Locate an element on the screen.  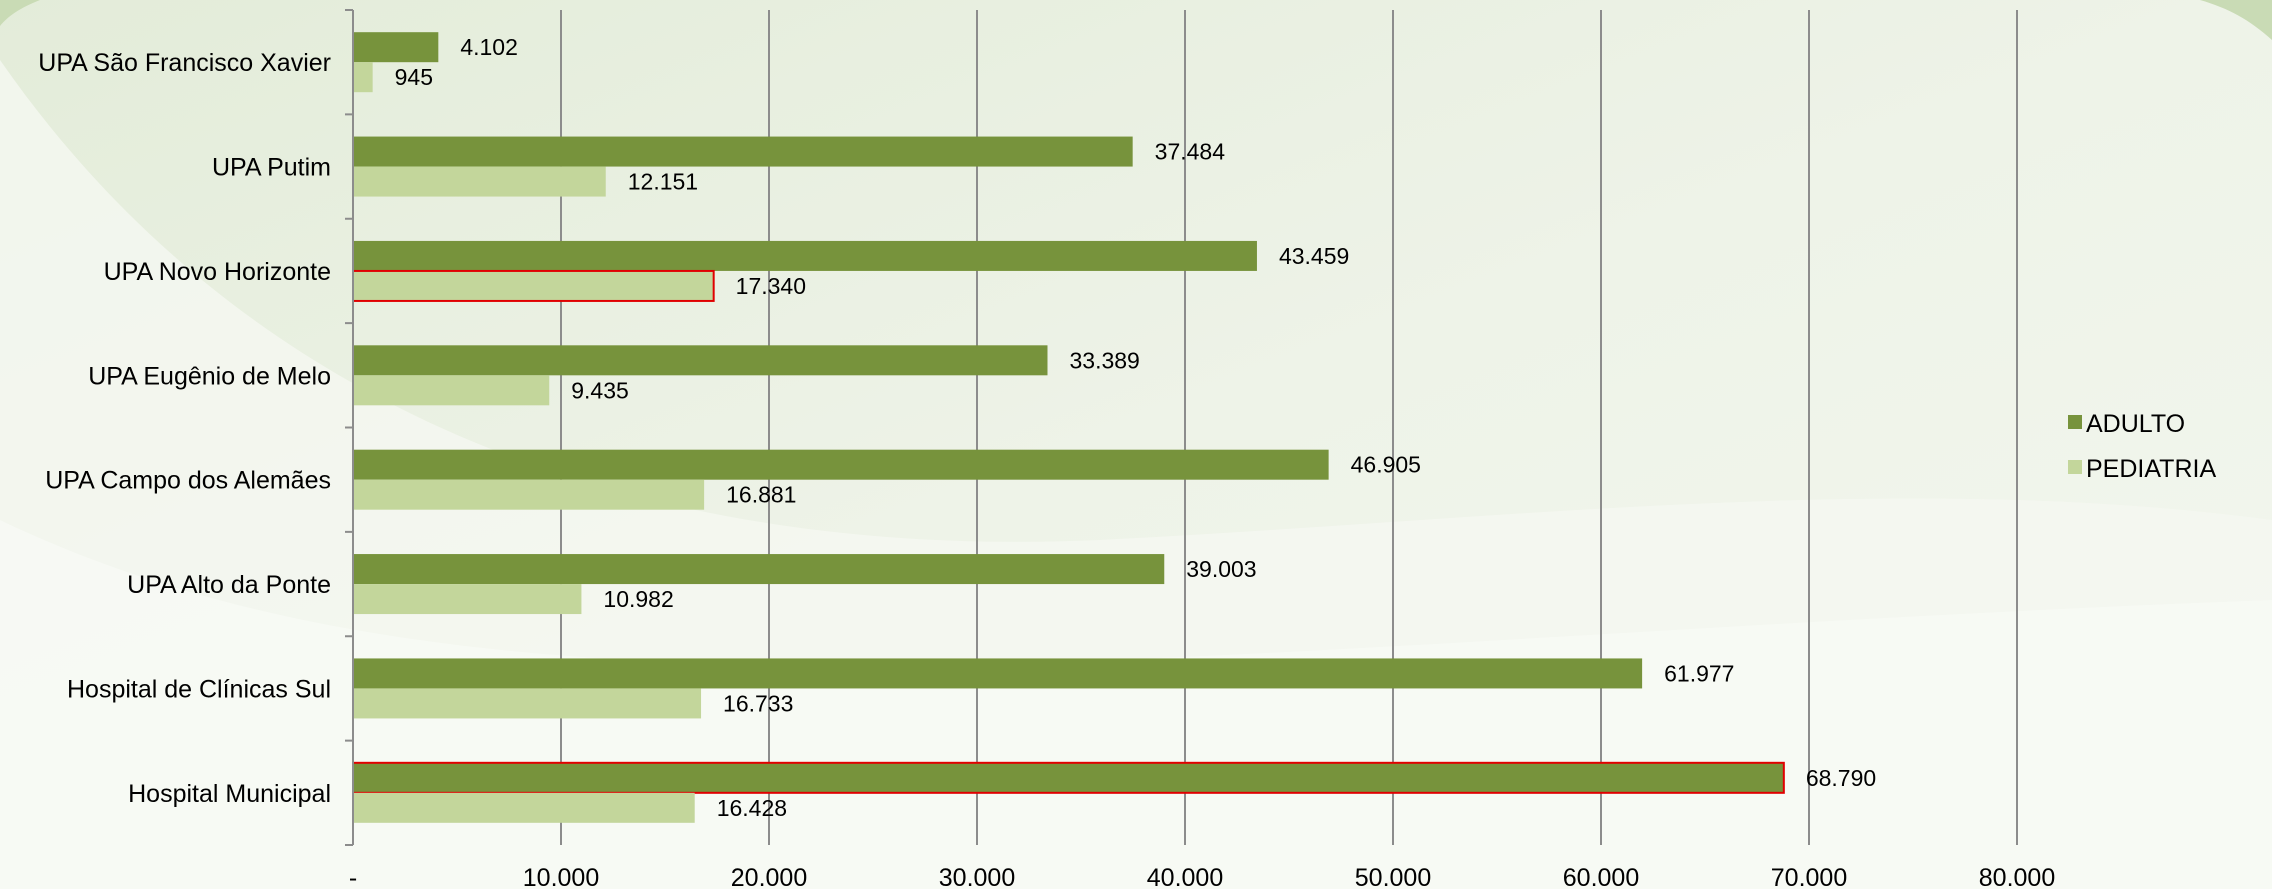
x-tick-label-10000: 10.000 is located at coordinates (561, 876).